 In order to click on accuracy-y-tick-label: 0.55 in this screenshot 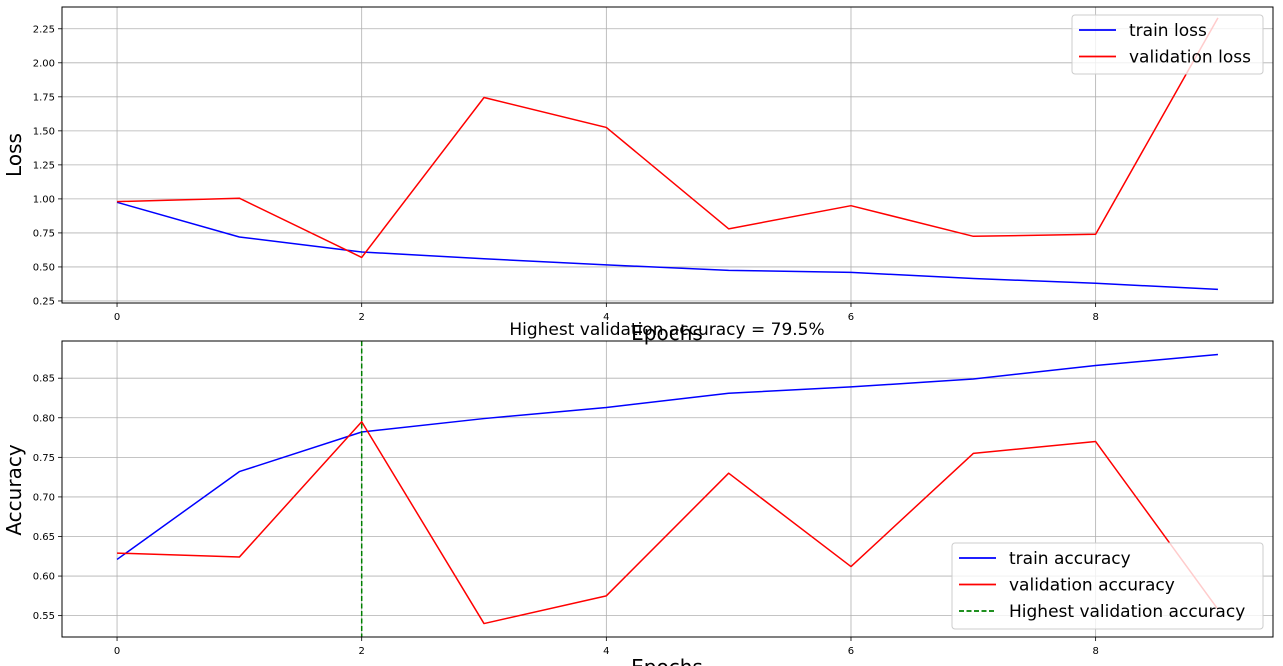, I will do `click(44, 616)`.